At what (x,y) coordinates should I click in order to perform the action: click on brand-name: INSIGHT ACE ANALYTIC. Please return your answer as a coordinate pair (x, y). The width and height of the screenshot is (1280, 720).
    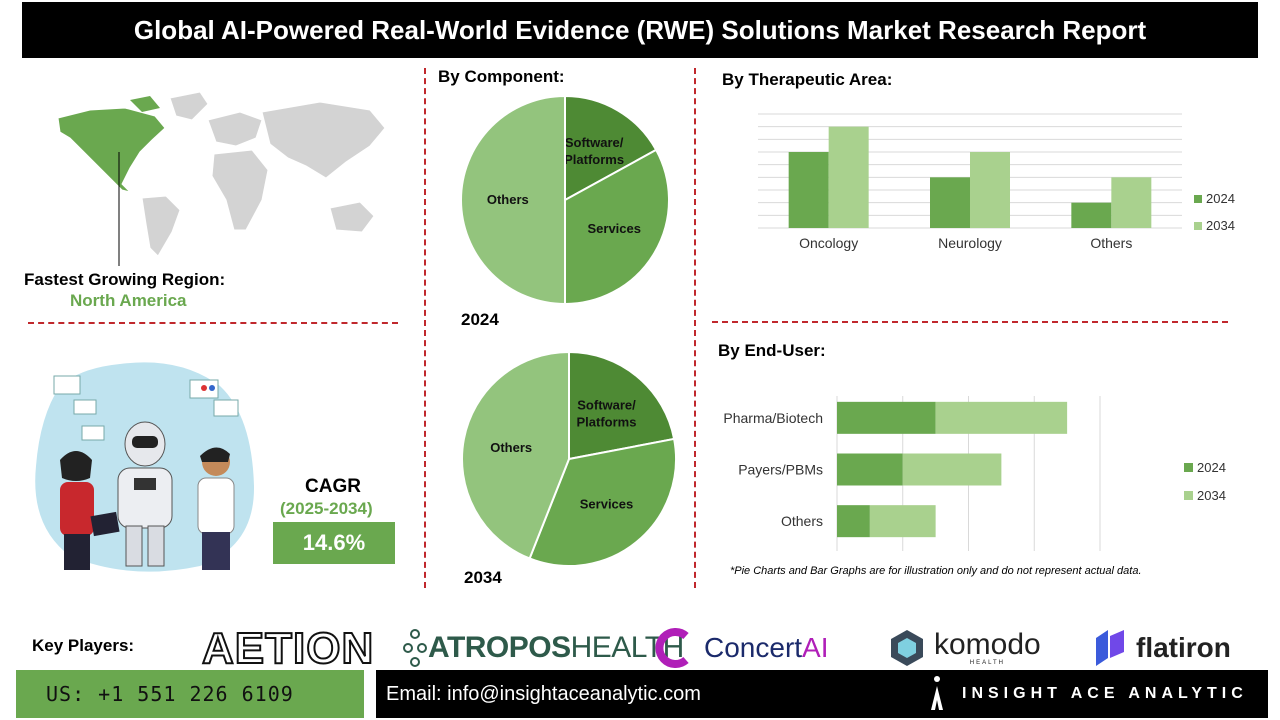
    Looking at the image, I should click on (1086, 694).